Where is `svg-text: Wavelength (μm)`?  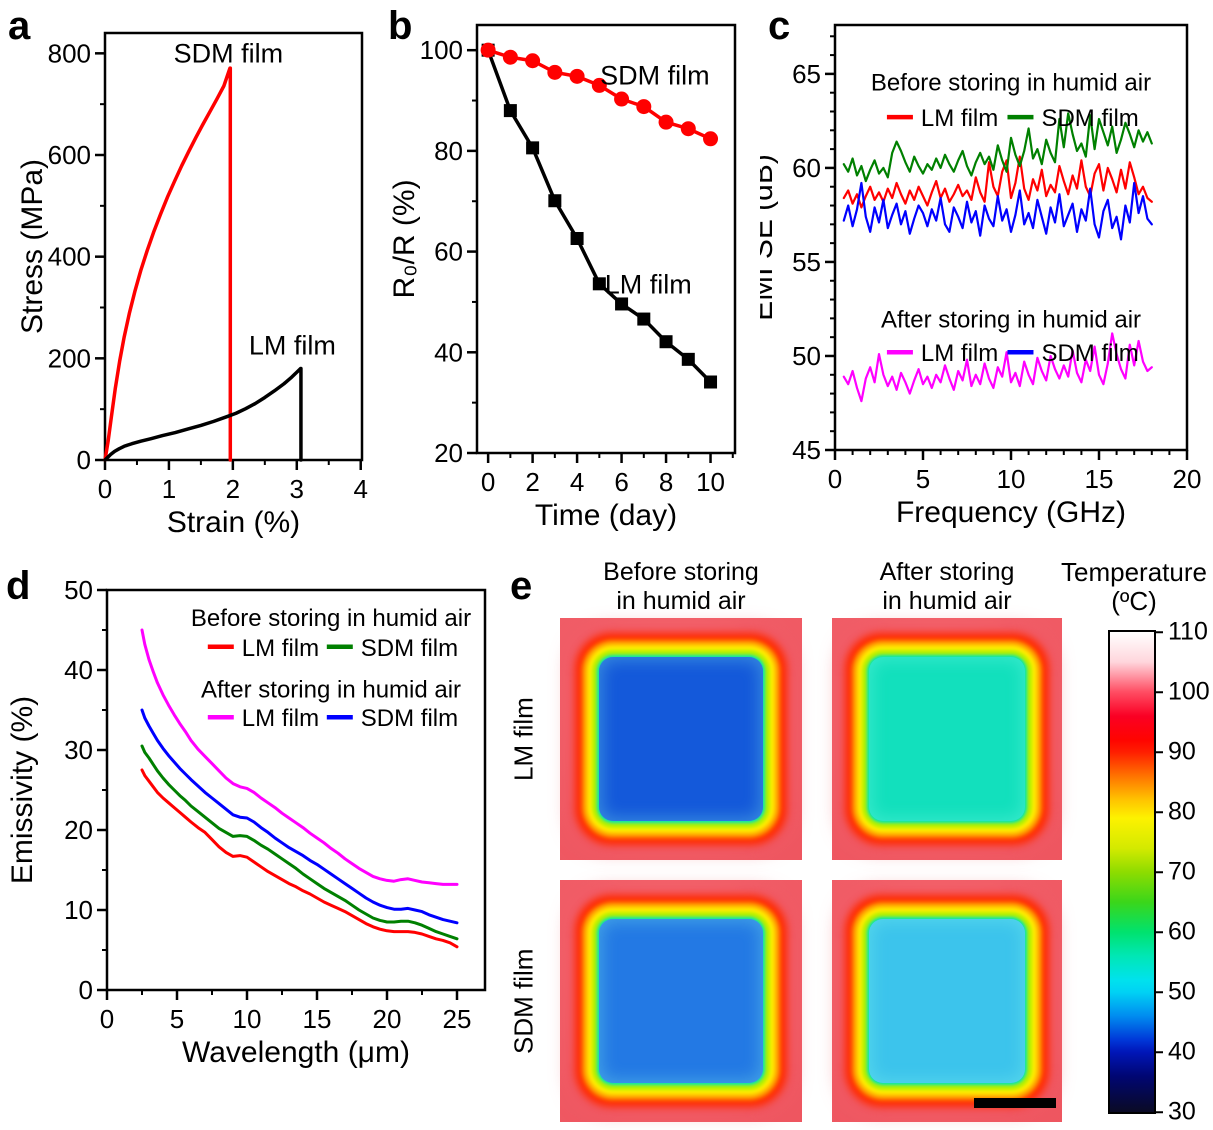 svg-text: Wavelength (μm) is located at coordinates (296, 1052).